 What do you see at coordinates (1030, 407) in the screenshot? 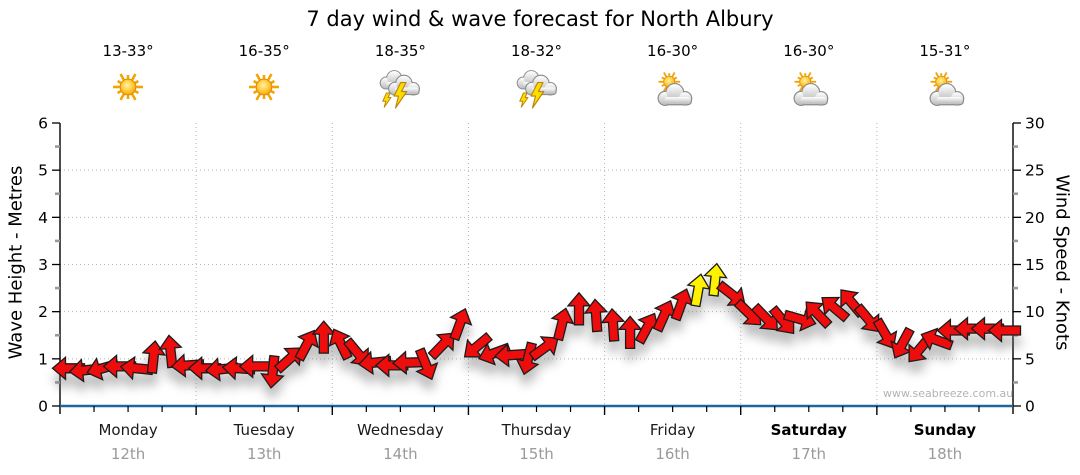
I see `right-axis-tick-label: 0` at bounding box center [1030, 407].